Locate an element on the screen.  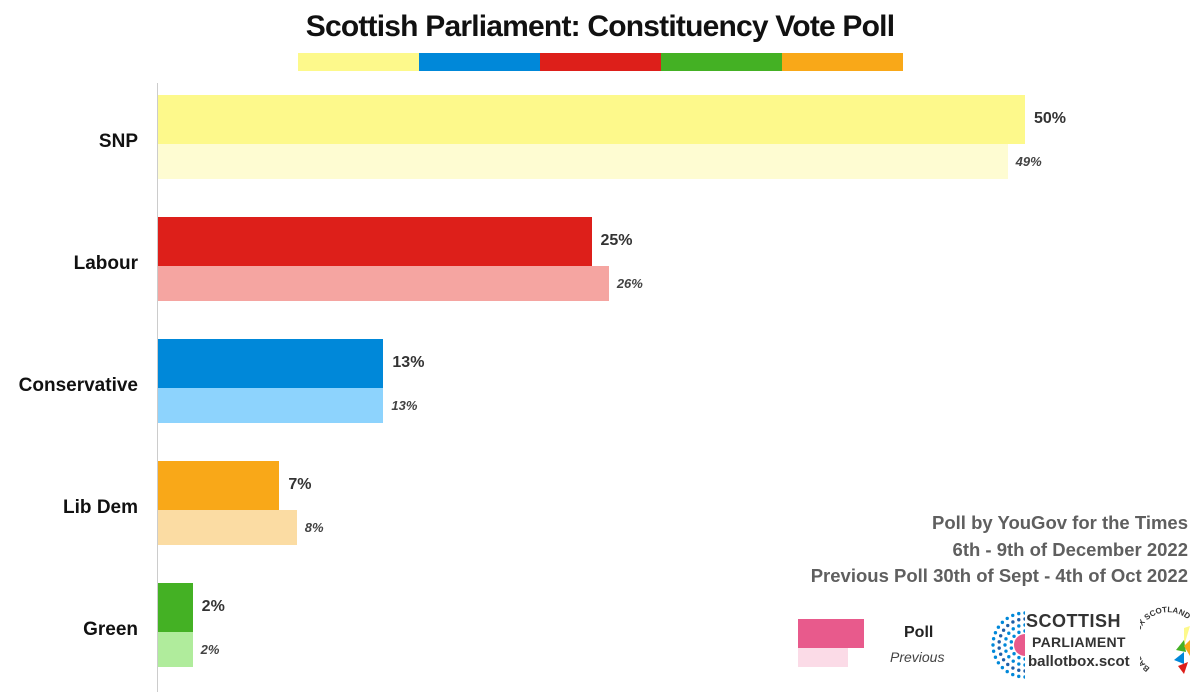
value-label-previous: 13% is located at coordinates (404, 405).